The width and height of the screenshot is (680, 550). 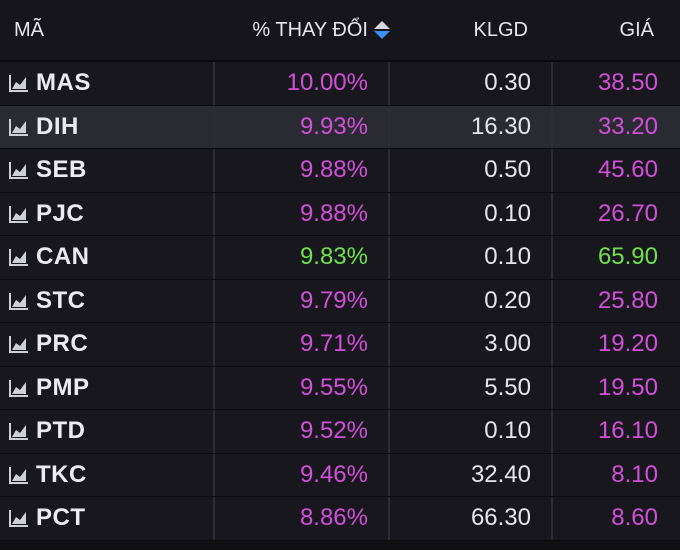 I want to click on header-change: % THAY ĐỔI, so click(x=302, y=30).